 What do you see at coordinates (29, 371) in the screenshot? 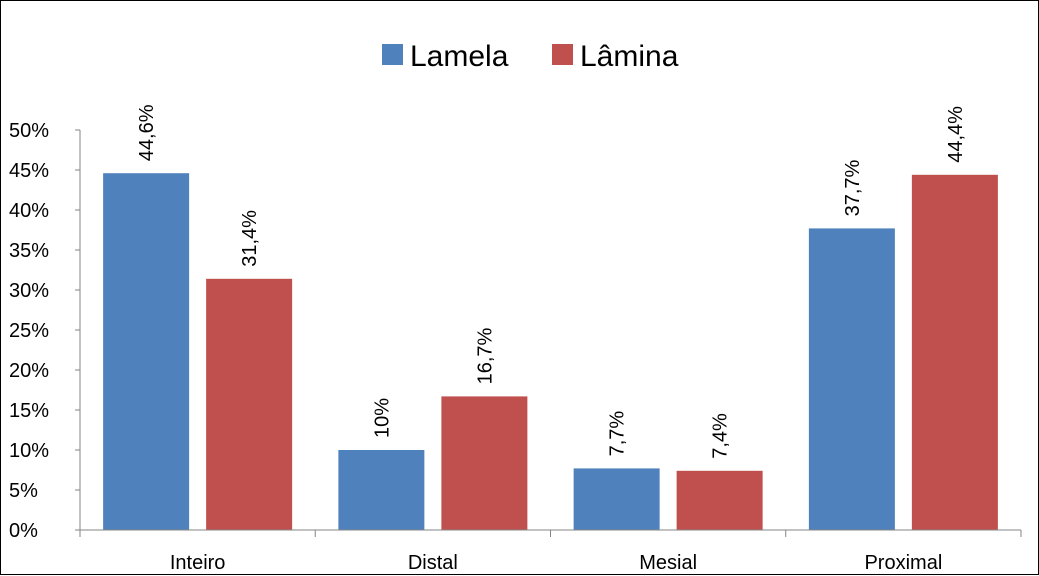
I see `y-tick-label: 20%` at bounding box center [29, 371].